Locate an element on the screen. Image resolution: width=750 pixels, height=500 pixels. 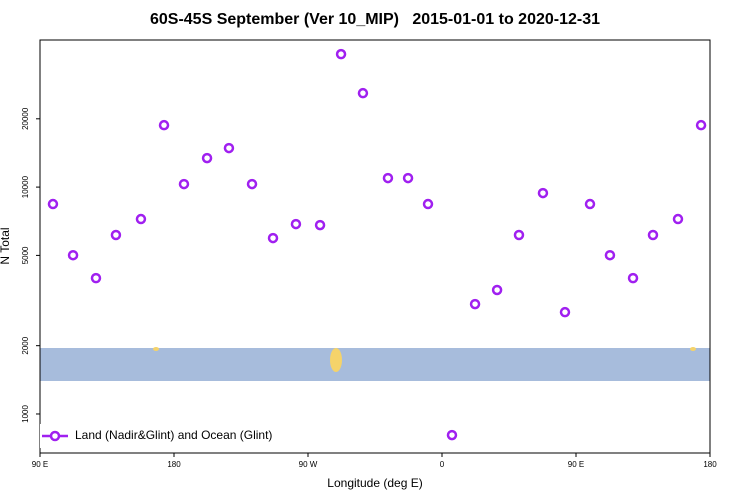
legend-label: Land (Nadir&Glint) and Ocean (Glint) is located at coordinates (173, 435).